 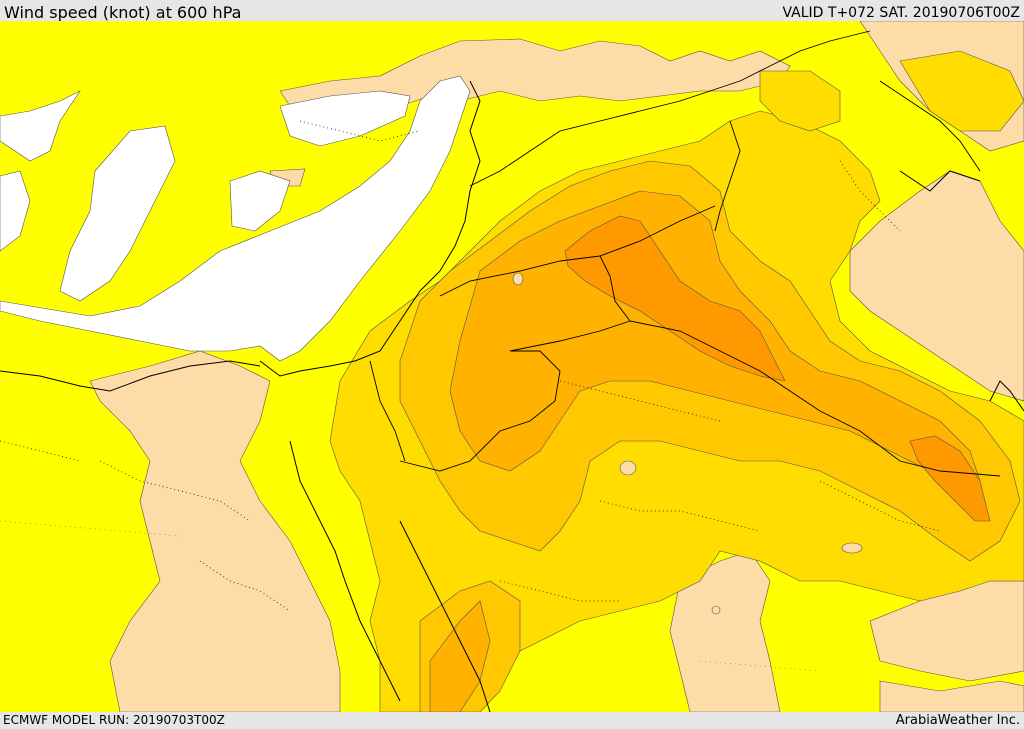 I want to click on band-5-south, so click(x=460, y=656).